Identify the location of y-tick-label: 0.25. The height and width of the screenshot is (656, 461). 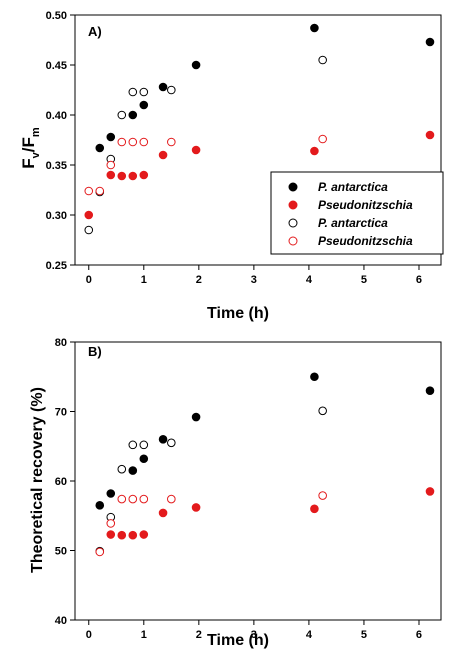
(56, 266).